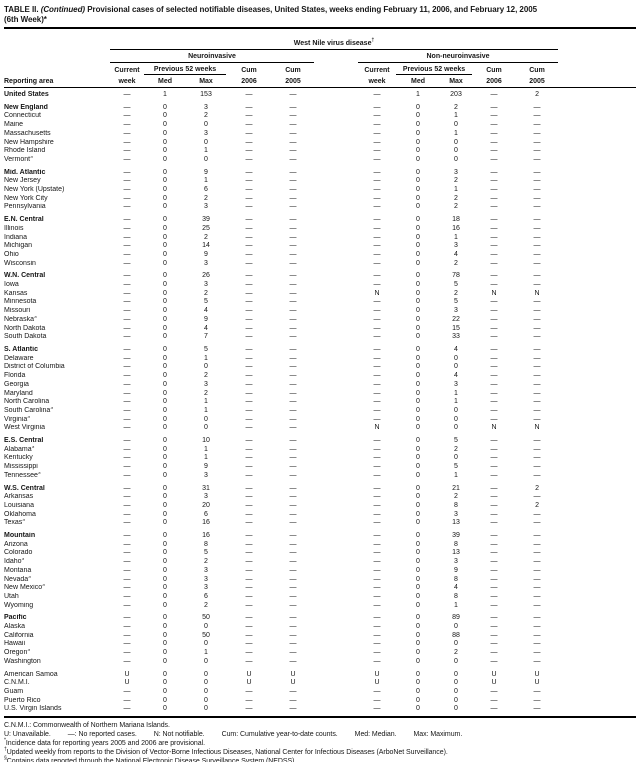 Image resolution: width=640 pixels, height=762 pixels. I want to click on table-row: West Virginia — 0 0 — — N 0 0 N N, so click(320, 428).